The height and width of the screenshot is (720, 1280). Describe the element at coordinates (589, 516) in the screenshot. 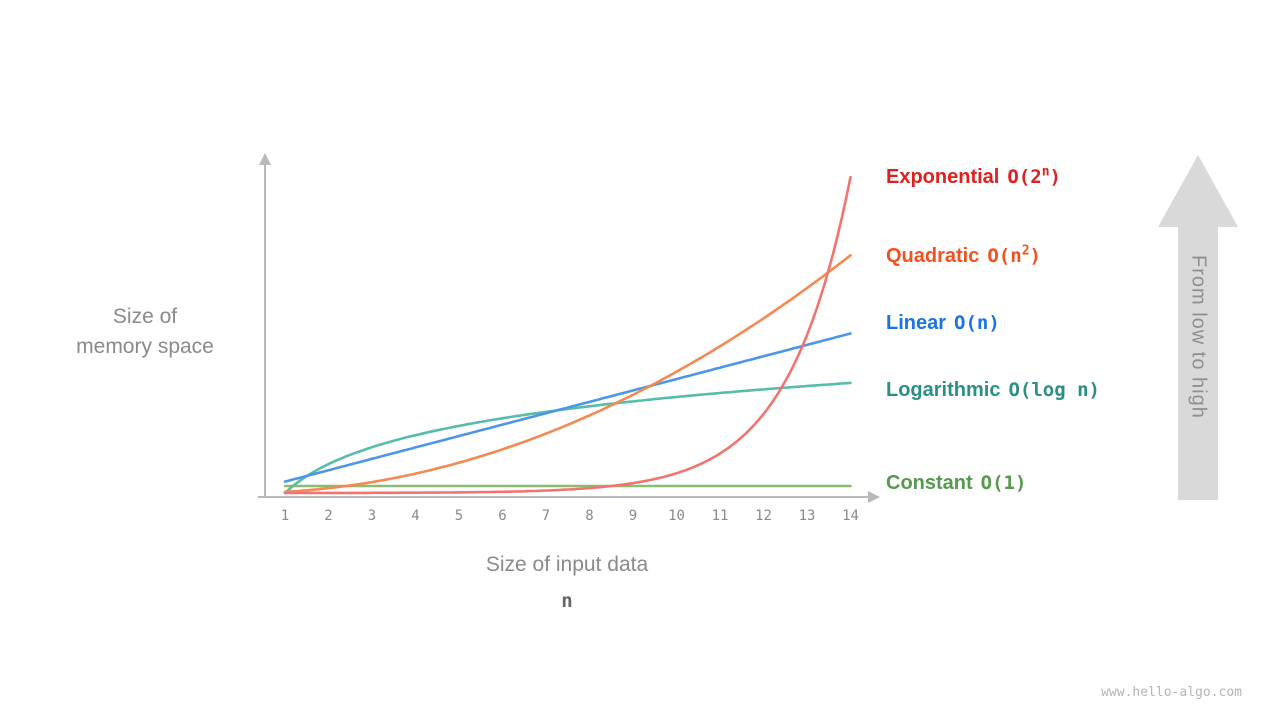

I see `x-tick-8: 8` at that location.